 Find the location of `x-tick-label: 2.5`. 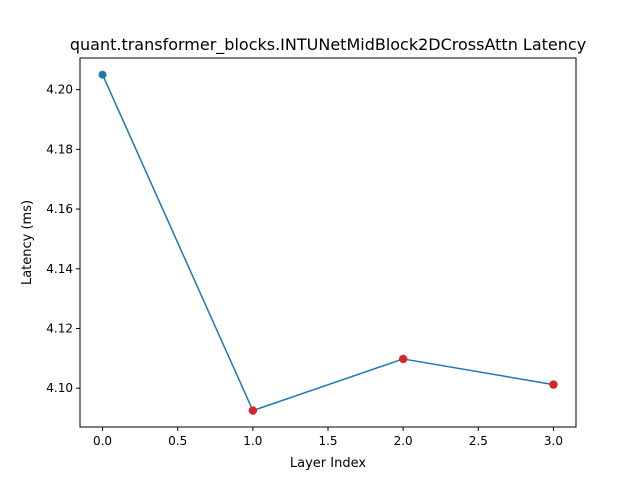

x-tick-label: 2.5 is located at coordinates (478, 441).